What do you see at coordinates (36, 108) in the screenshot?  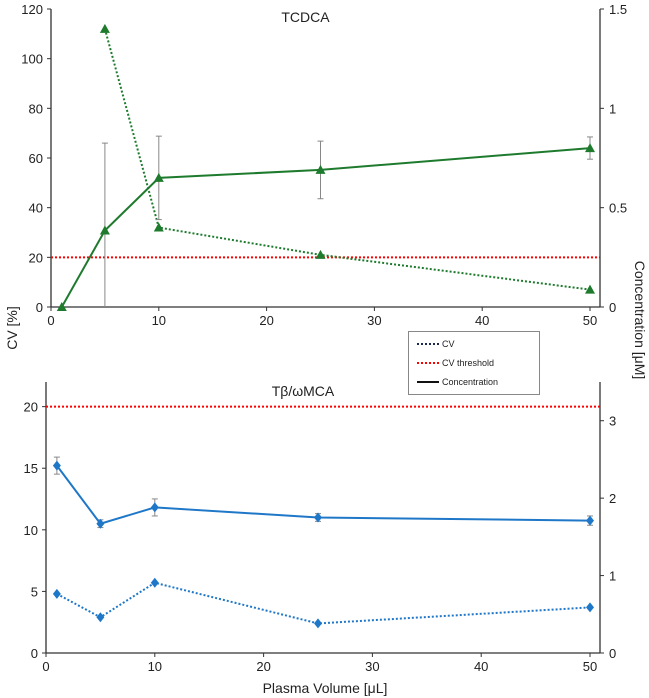 I see `y-left-tick-label: 80` at bounding box center [36, 108].